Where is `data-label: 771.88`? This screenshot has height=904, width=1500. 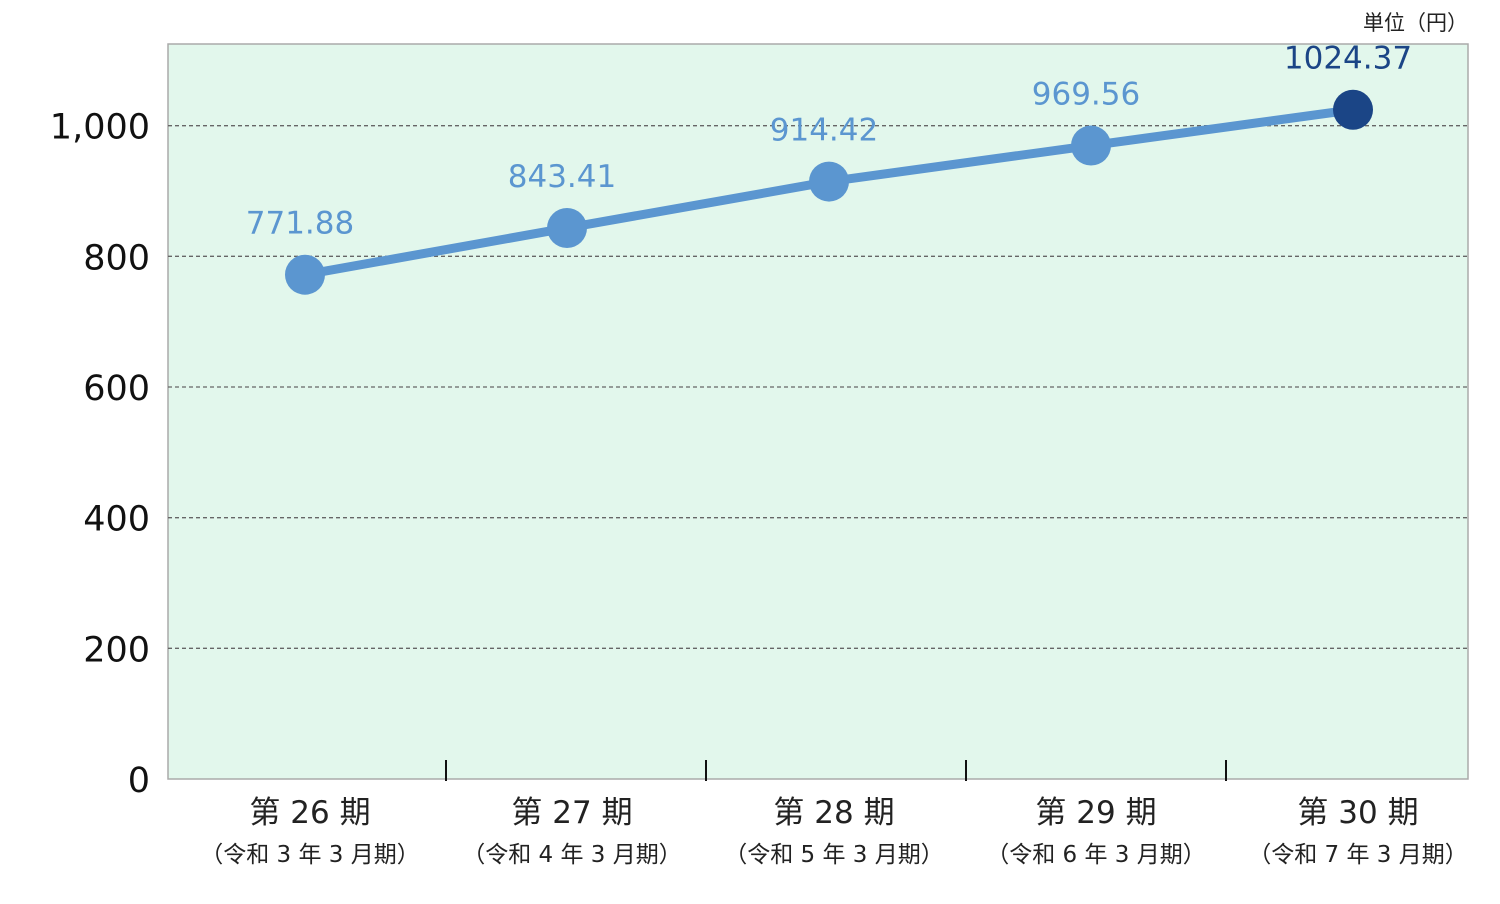 data-label: 771.88 is located at coordinates (300, 224).